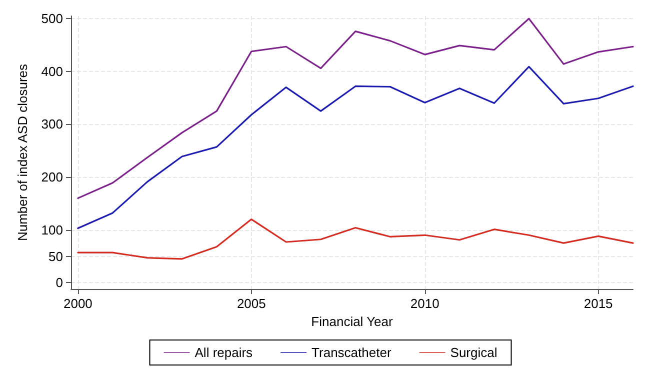 This screenshot has height=381, width=661. I want to click on y-tick-label: 500, so click(52, 18).